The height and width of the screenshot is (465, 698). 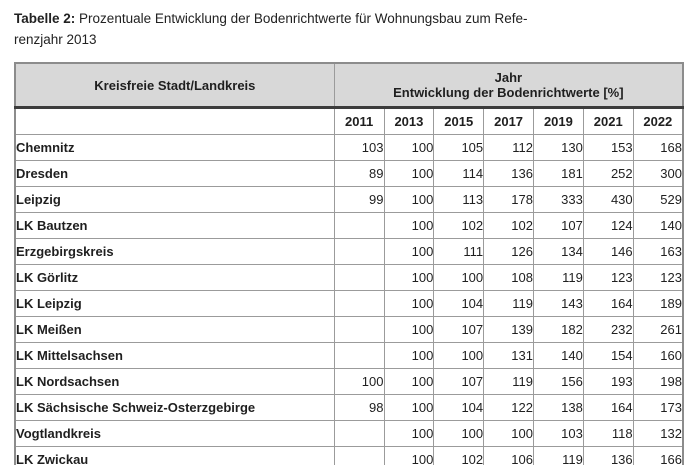 What do you see at coordinates (608, 225) in the screenshot?
I see `value-cell: 124` at bounding box center [608, 225].